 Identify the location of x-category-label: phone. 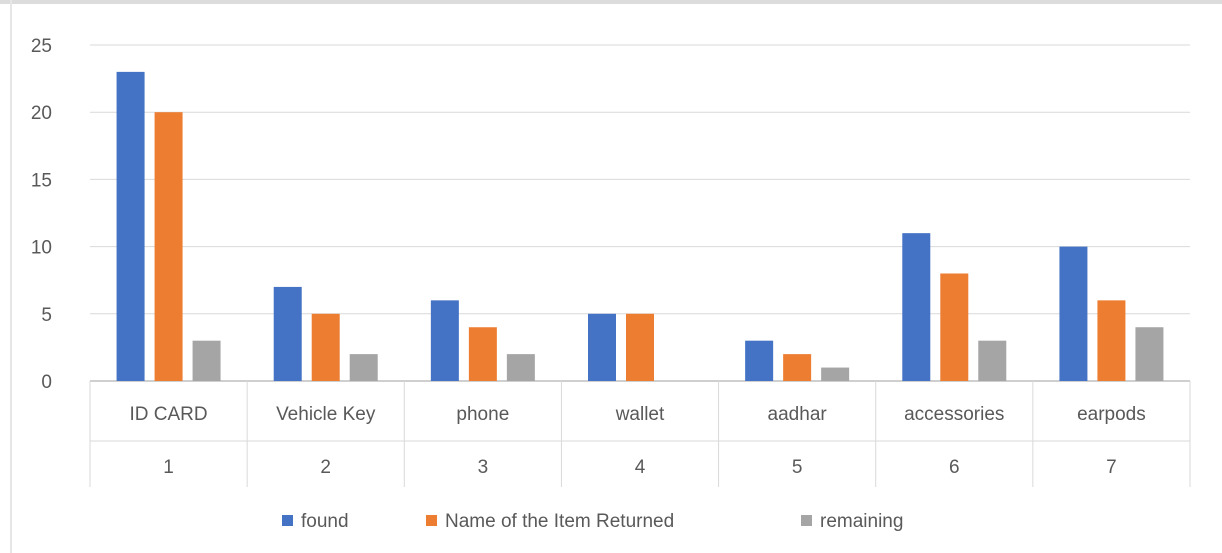
(482, 414).